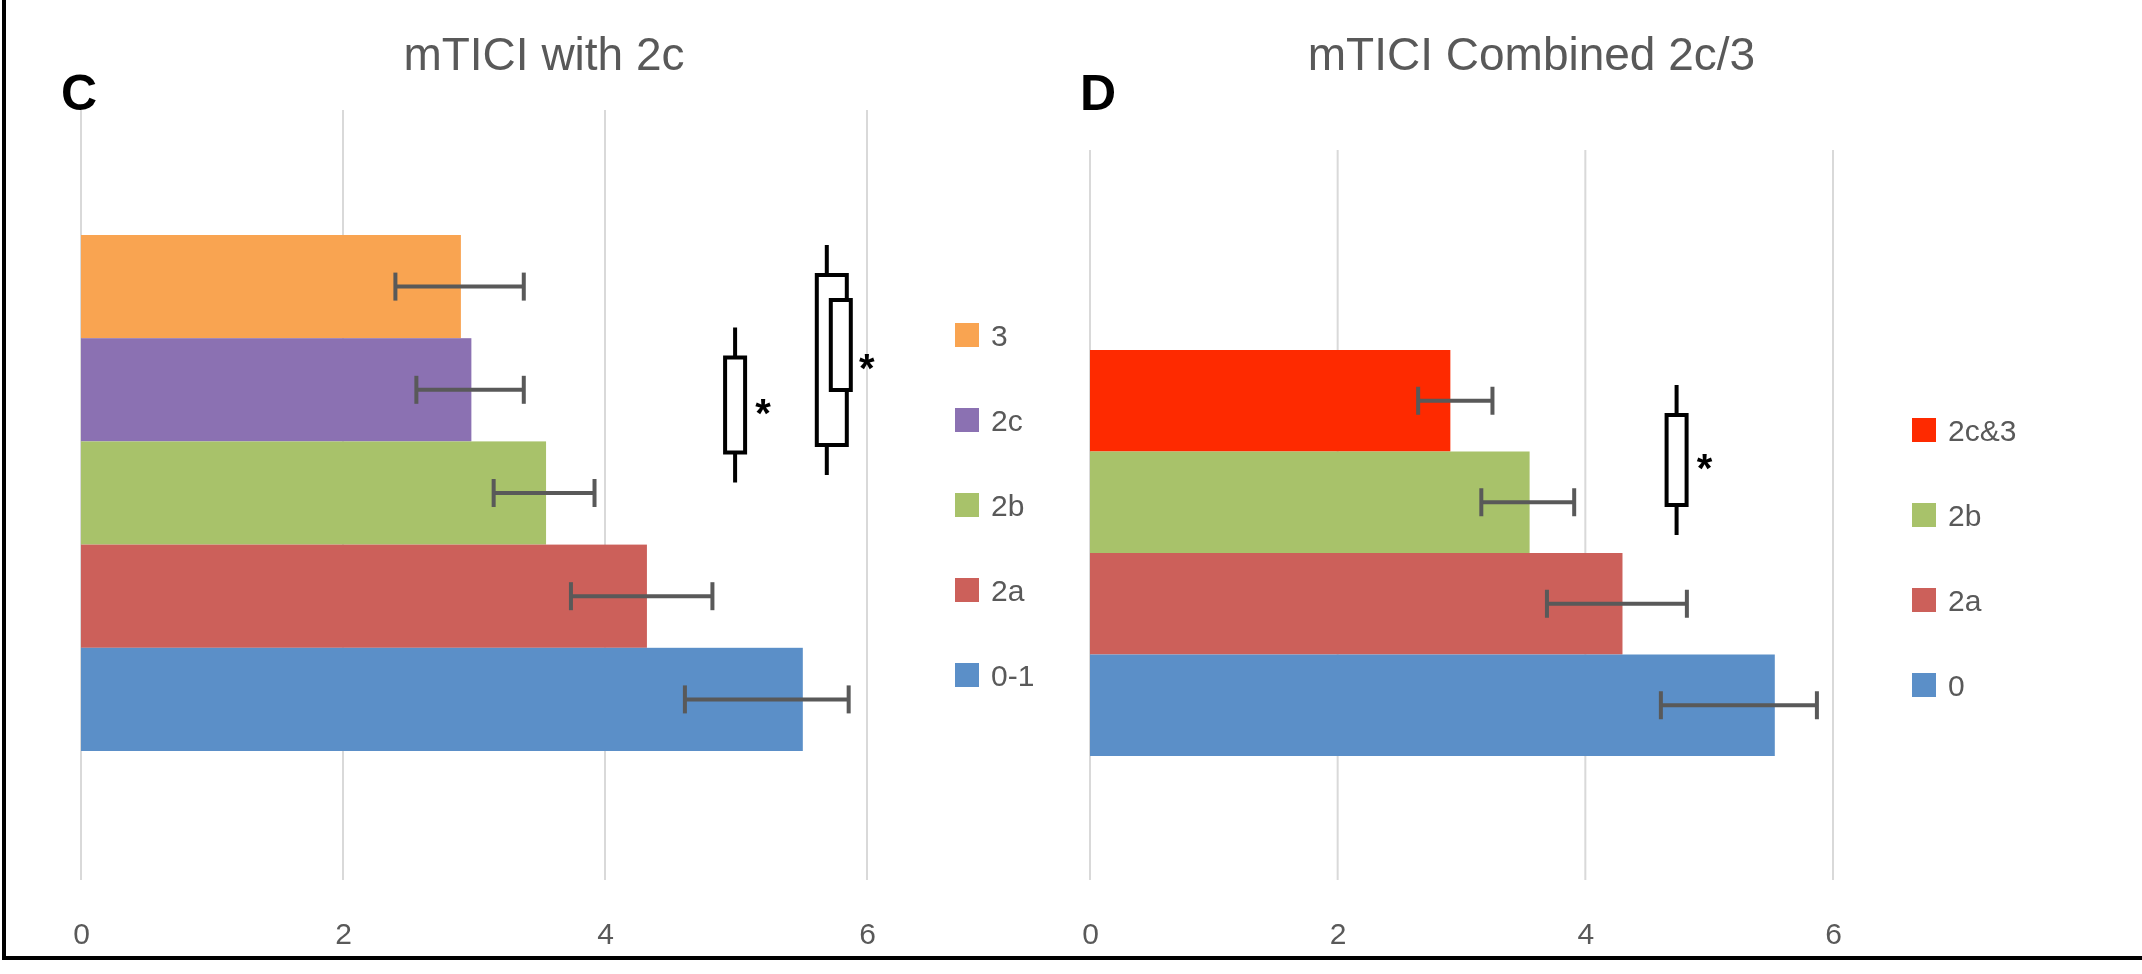 The image size is (2142, 974). I want to click on legend-label: 0-1, so click(1013, 675).